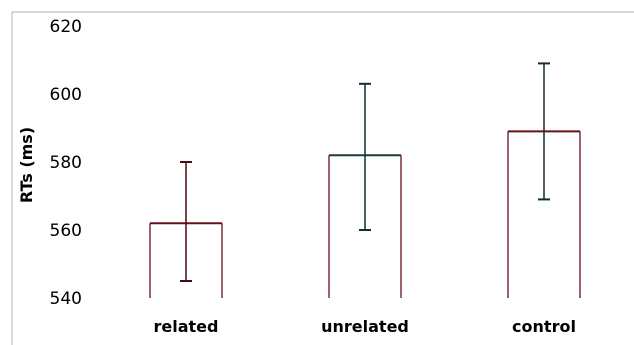 The width and height of the screenshot is (634, 345). What do you see at coordinates (66, 231) in the screenshot?
I see `y-tick-label: 560` at bounding box center [66, 231].